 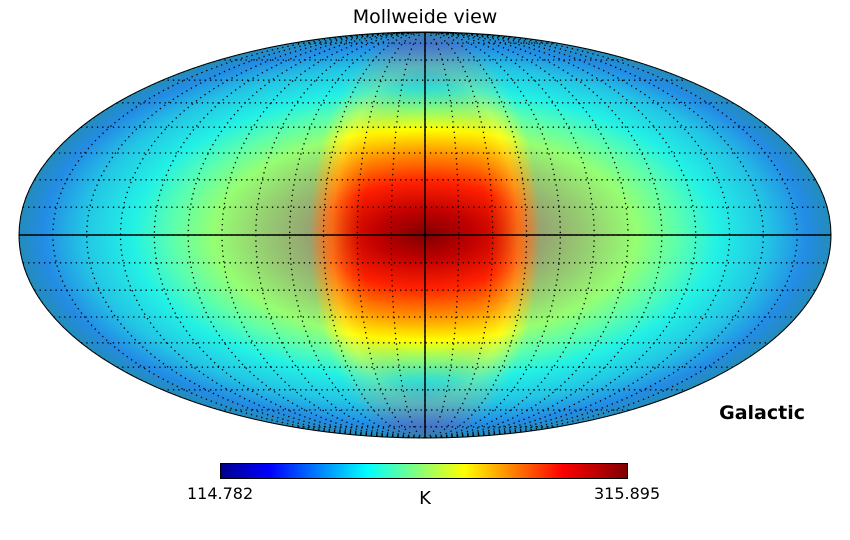 I want to click on colorbar-min-label: 114.782, so click(x=220, y=493).